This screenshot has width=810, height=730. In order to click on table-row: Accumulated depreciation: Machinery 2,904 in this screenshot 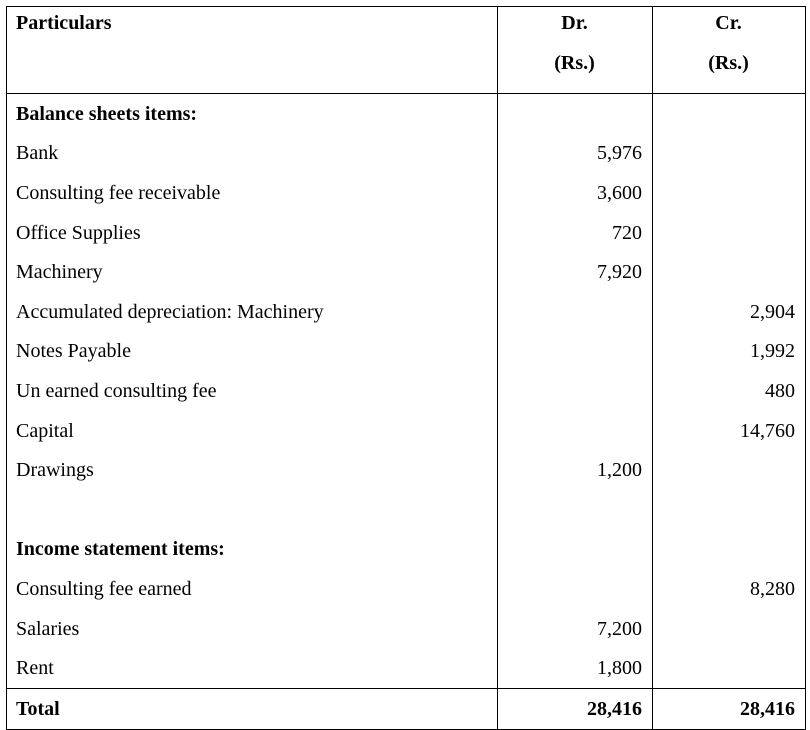, I will do `click(406, 311)`.